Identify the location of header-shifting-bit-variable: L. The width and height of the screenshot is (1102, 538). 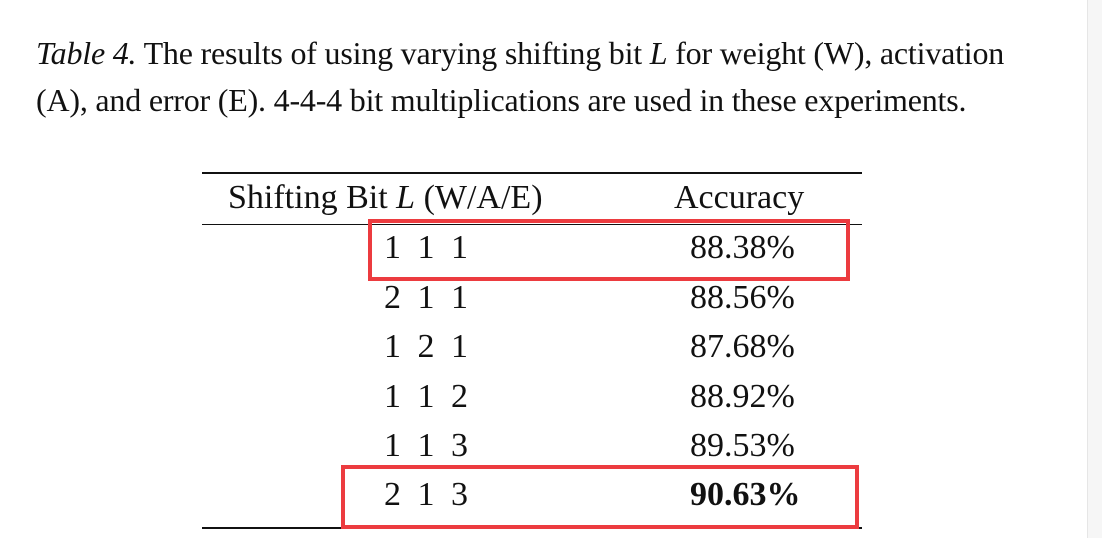
(406, 197).